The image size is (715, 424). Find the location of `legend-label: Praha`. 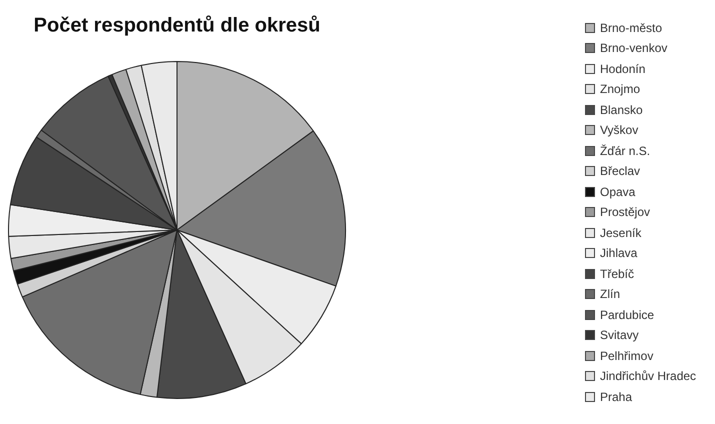

legend-label: Praha is located at coordinates (616, 397).